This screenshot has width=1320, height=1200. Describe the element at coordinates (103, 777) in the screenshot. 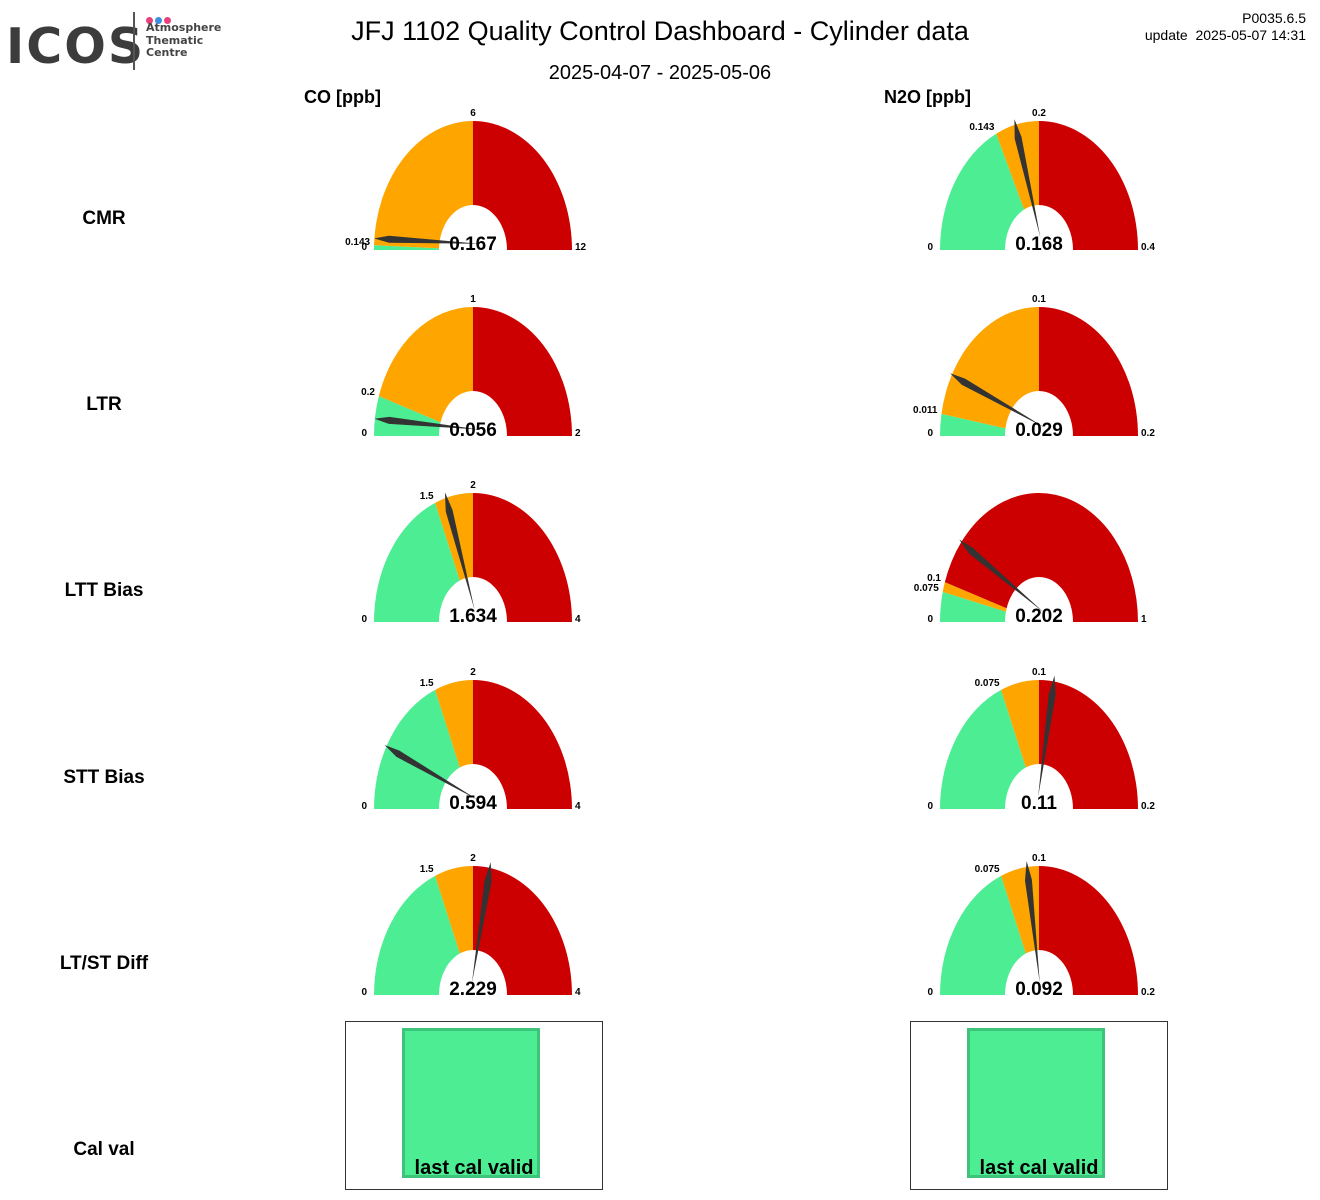

I see `row-label: STT Bias` at that location.